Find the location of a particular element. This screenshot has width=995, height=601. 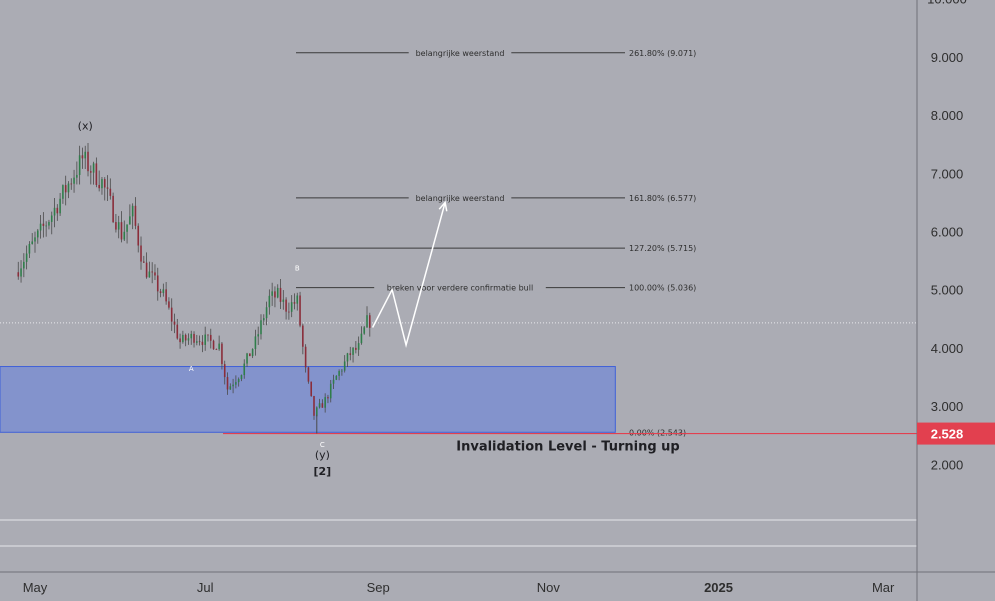

price-tick-label: 4.000 is located at coordinates (947, 348).